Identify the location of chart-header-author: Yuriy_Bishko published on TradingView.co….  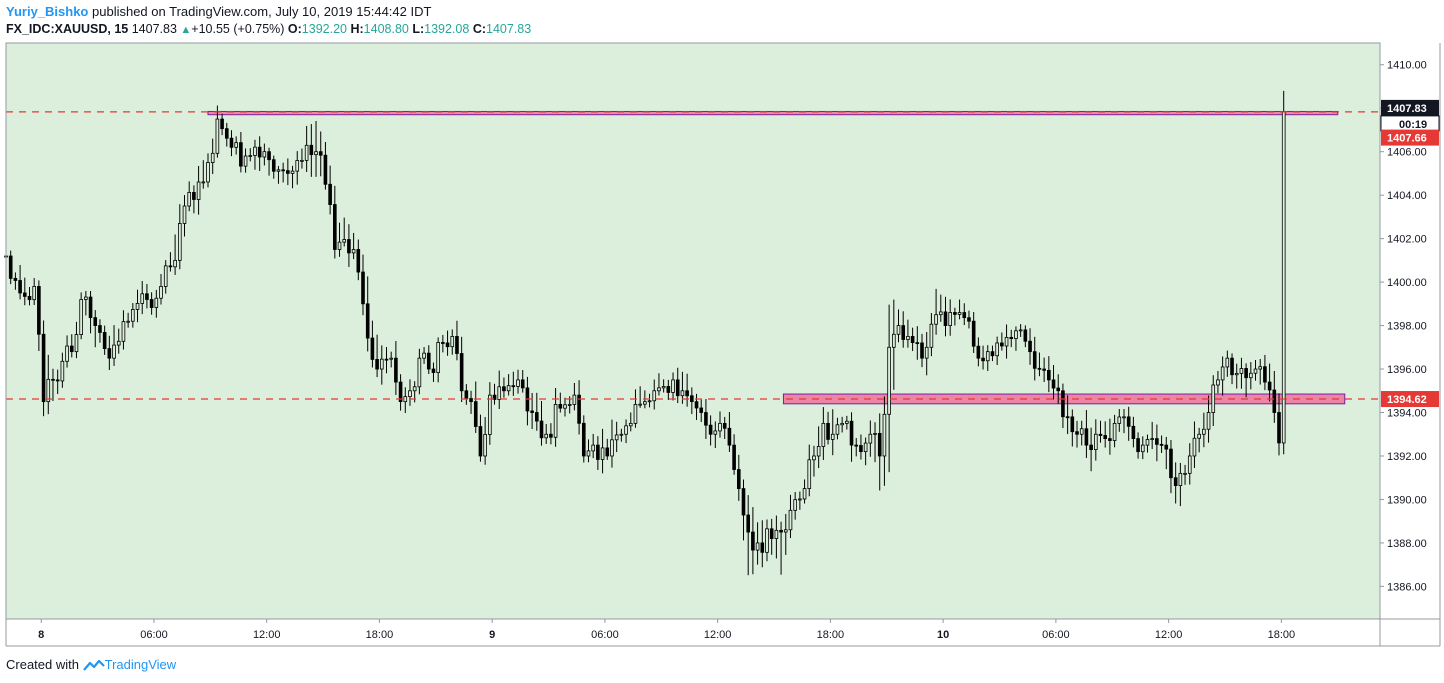
(218, 11).